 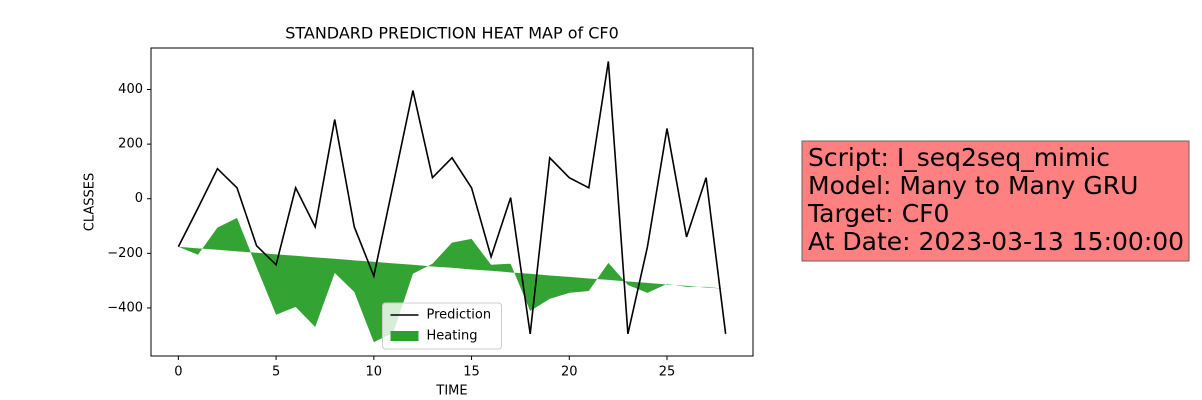 What do you see at coordinates (139, 198) in the screenshot?
I see `y-tick-label: 0` at bounding box center [139, 198].